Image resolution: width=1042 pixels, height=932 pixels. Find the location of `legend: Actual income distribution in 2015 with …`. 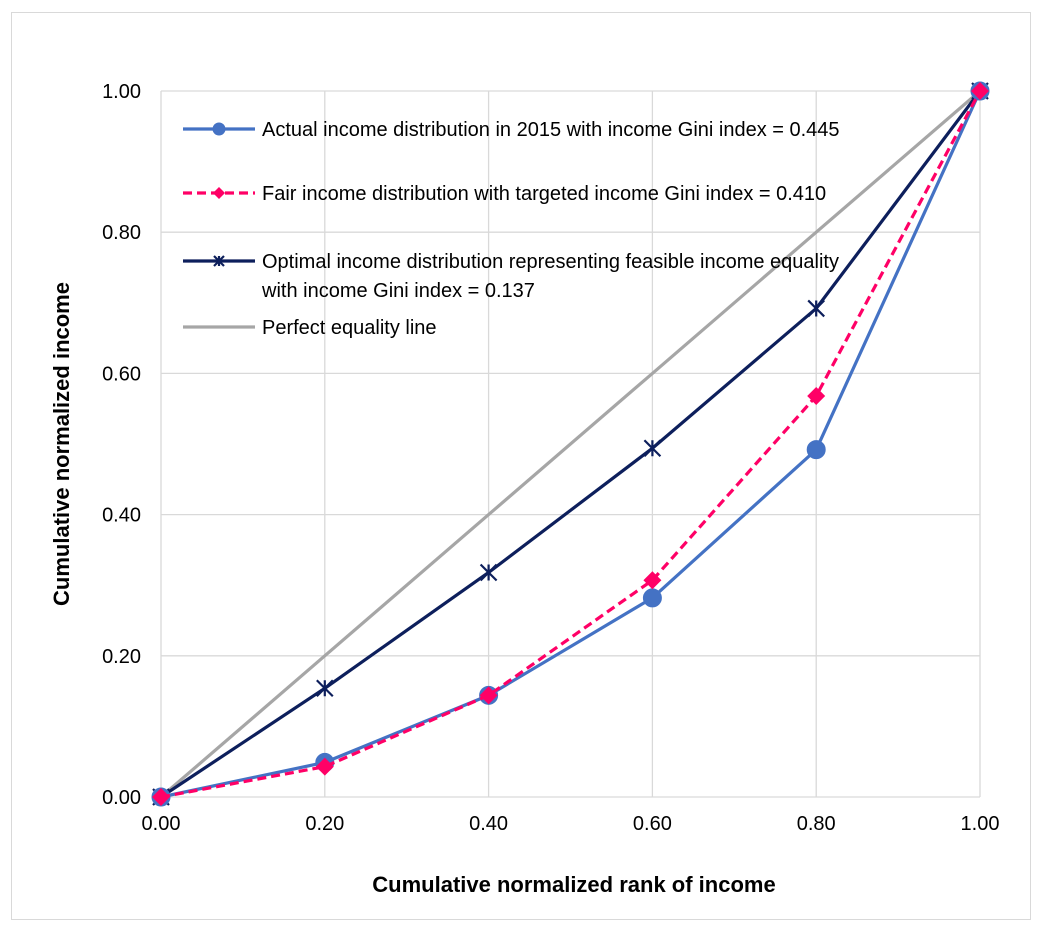

legend: Actual income distribution in 2015 with … is located at coordinates (511, 229).